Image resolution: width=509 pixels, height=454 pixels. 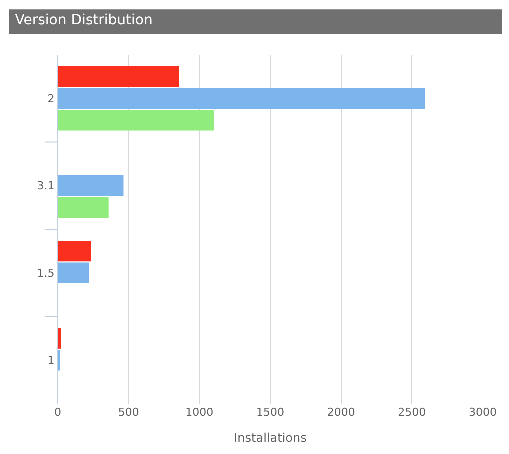 I want to click on x-tick-label: 1500, so click(x=270, y=412).